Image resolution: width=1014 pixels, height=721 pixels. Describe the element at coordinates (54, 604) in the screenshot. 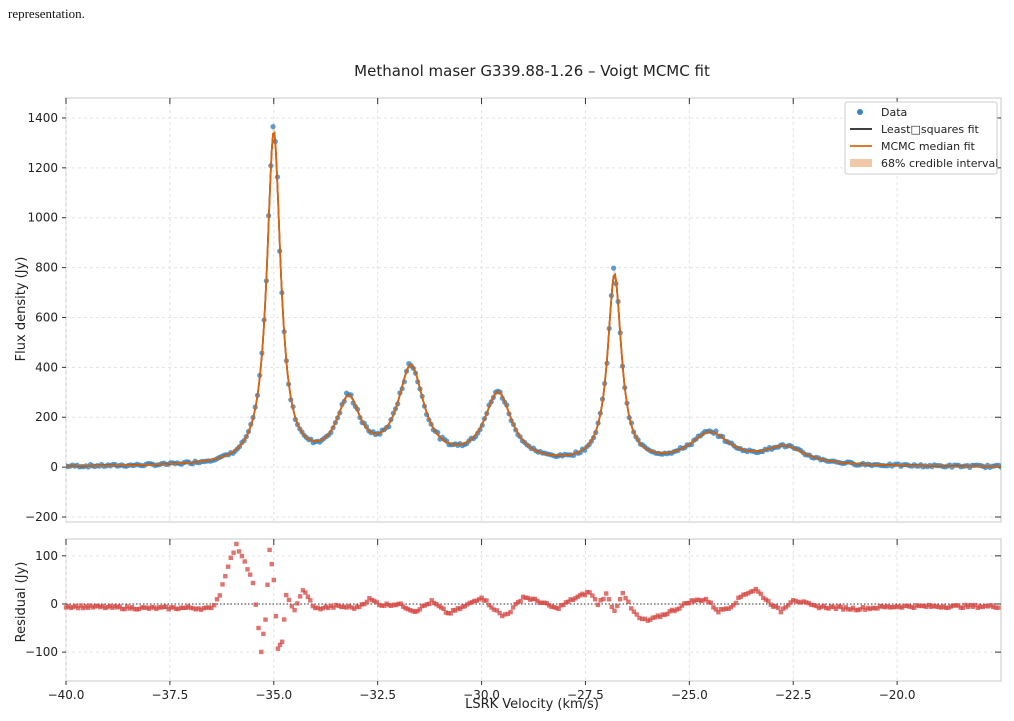

I see `residual-y-tick-label: 0` at that location.